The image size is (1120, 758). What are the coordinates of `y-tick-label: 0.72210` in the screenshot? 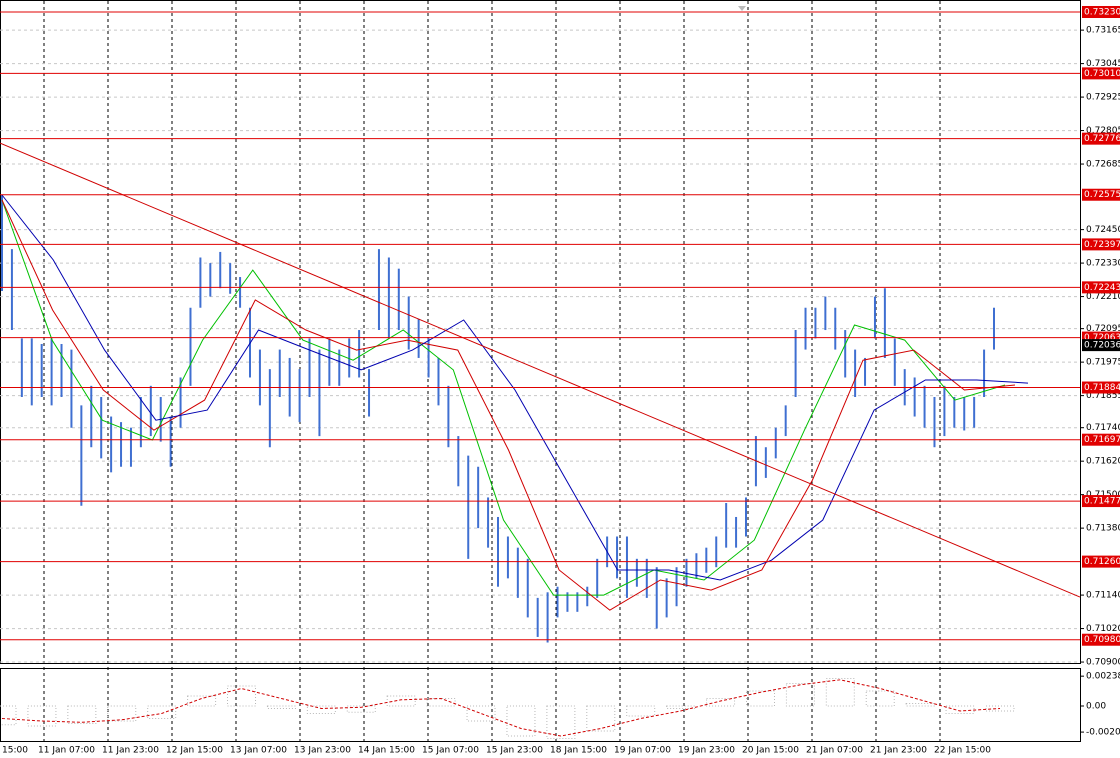 It's located at (1103, 297).